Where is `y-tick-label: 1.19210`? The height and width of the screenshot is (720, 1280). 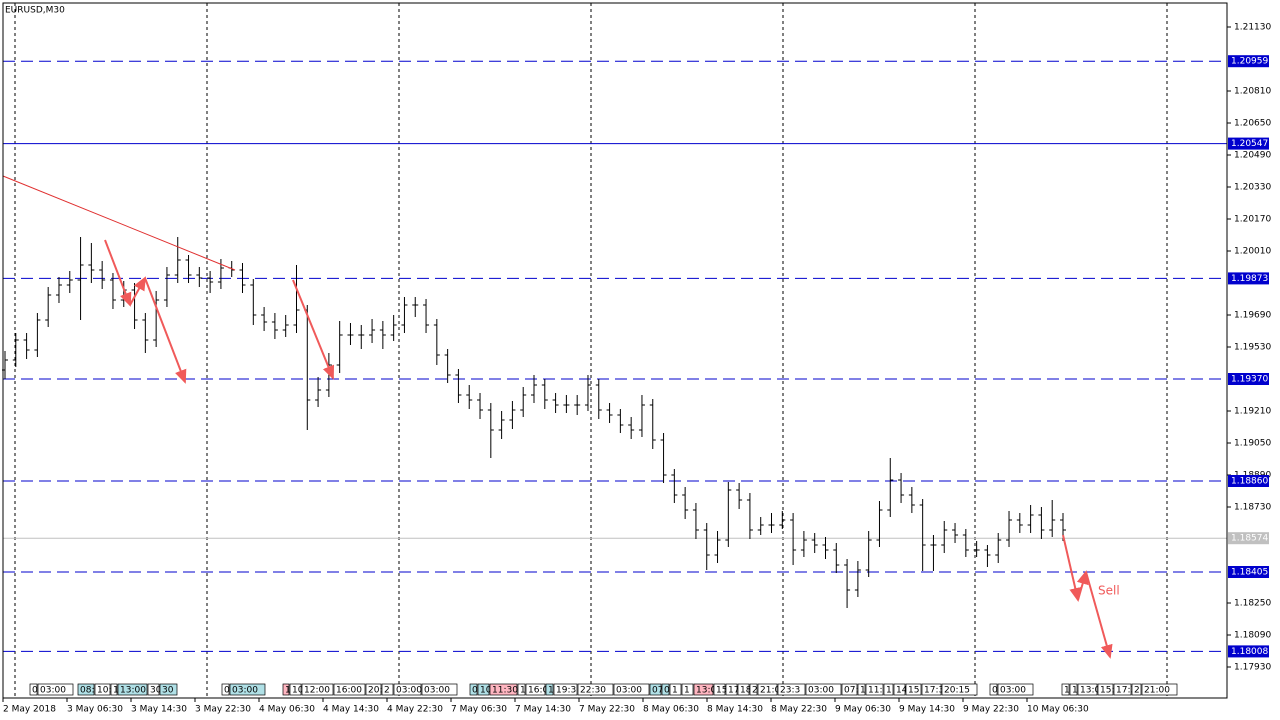 y-tick-label: 1.19210 is located at coordinates (1252, 412).